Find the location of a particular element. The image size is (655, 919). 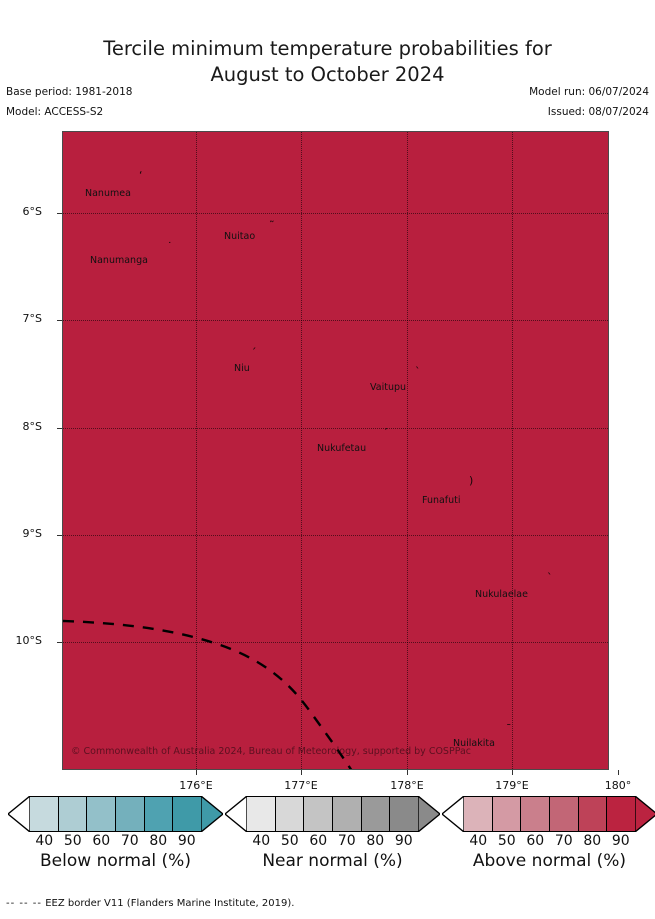

x-axis-tick-label: 179°E is located at coordinates (512, 785).